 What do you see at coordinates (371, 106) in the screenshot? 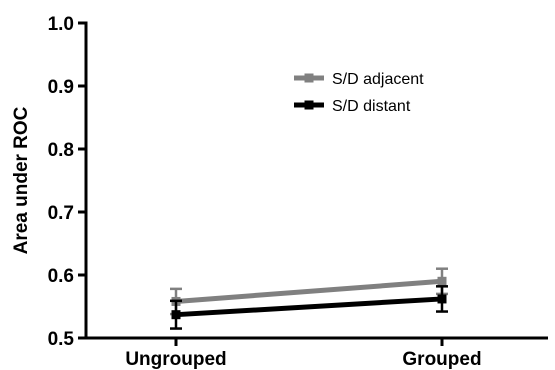
I see `legend-label-1: S/D distant` at bounding box center [371, 106].